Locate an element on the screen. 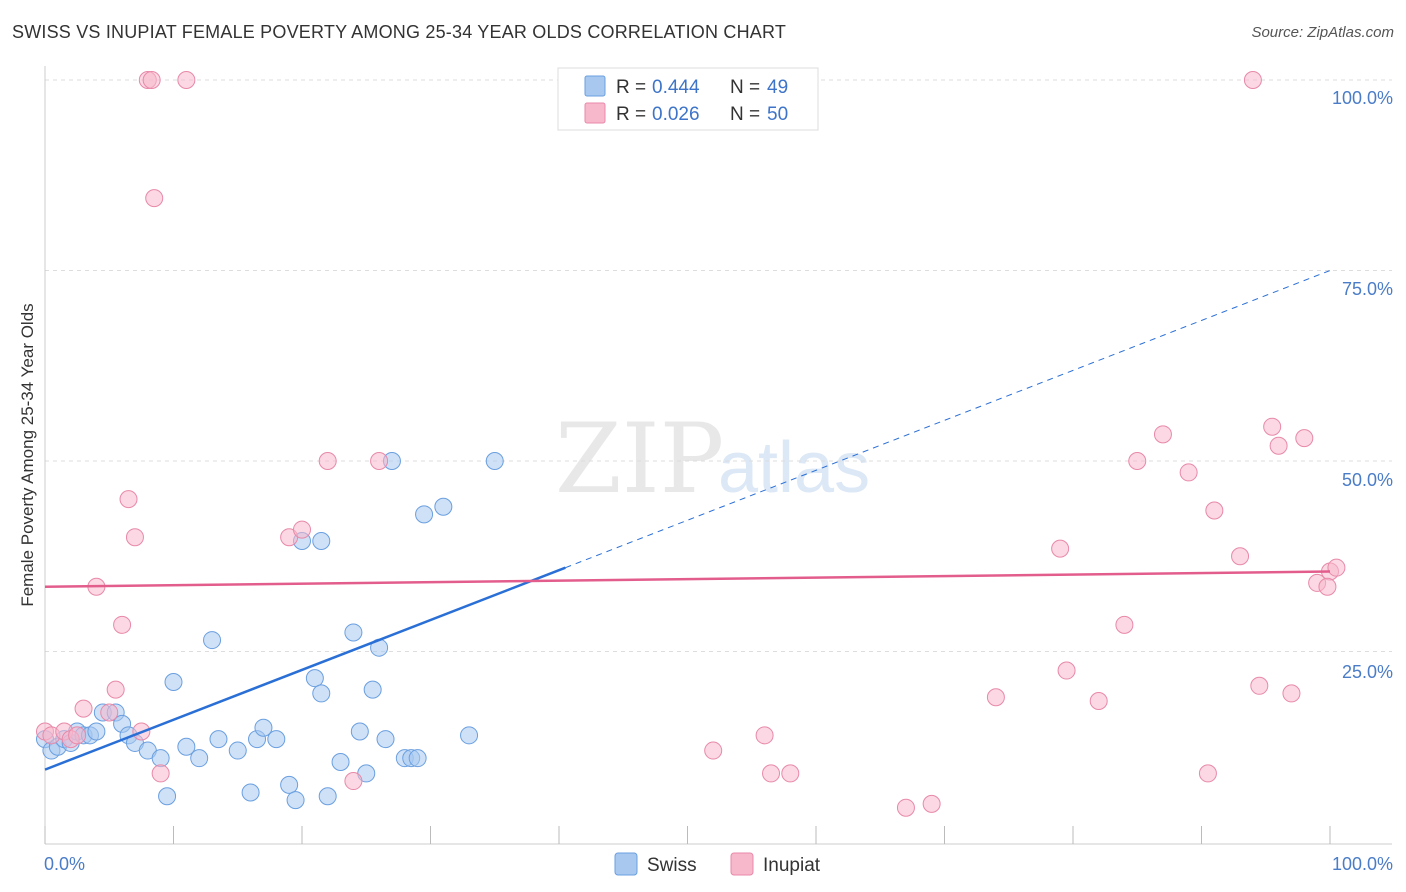 Image resolution: width=1406 pixels, height=892 pixels. y-tick-label-50: 50.0% is located at coordinates (1367, 480).